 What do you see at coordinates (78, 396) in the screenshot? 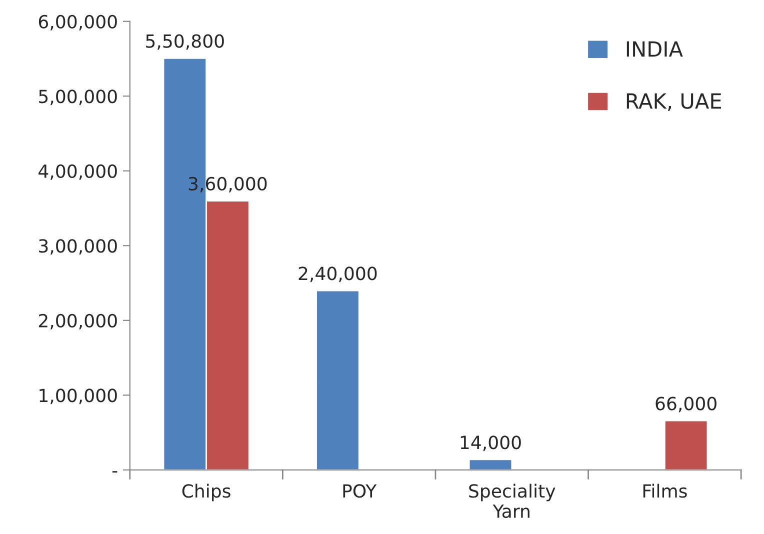
I see `y-tick-label: 1,00,000` at bounding box center [78, 396].